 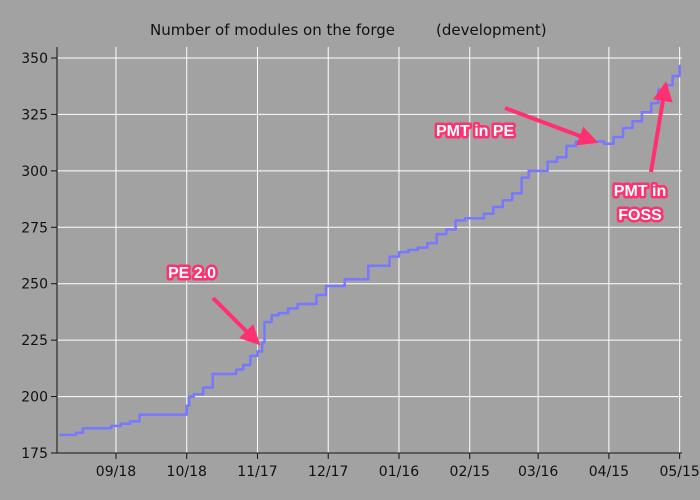 What do you see at coordinates (34, 115) in the screenshot?
I see `y-tick-label: 325` at bounding box center [34, 115].